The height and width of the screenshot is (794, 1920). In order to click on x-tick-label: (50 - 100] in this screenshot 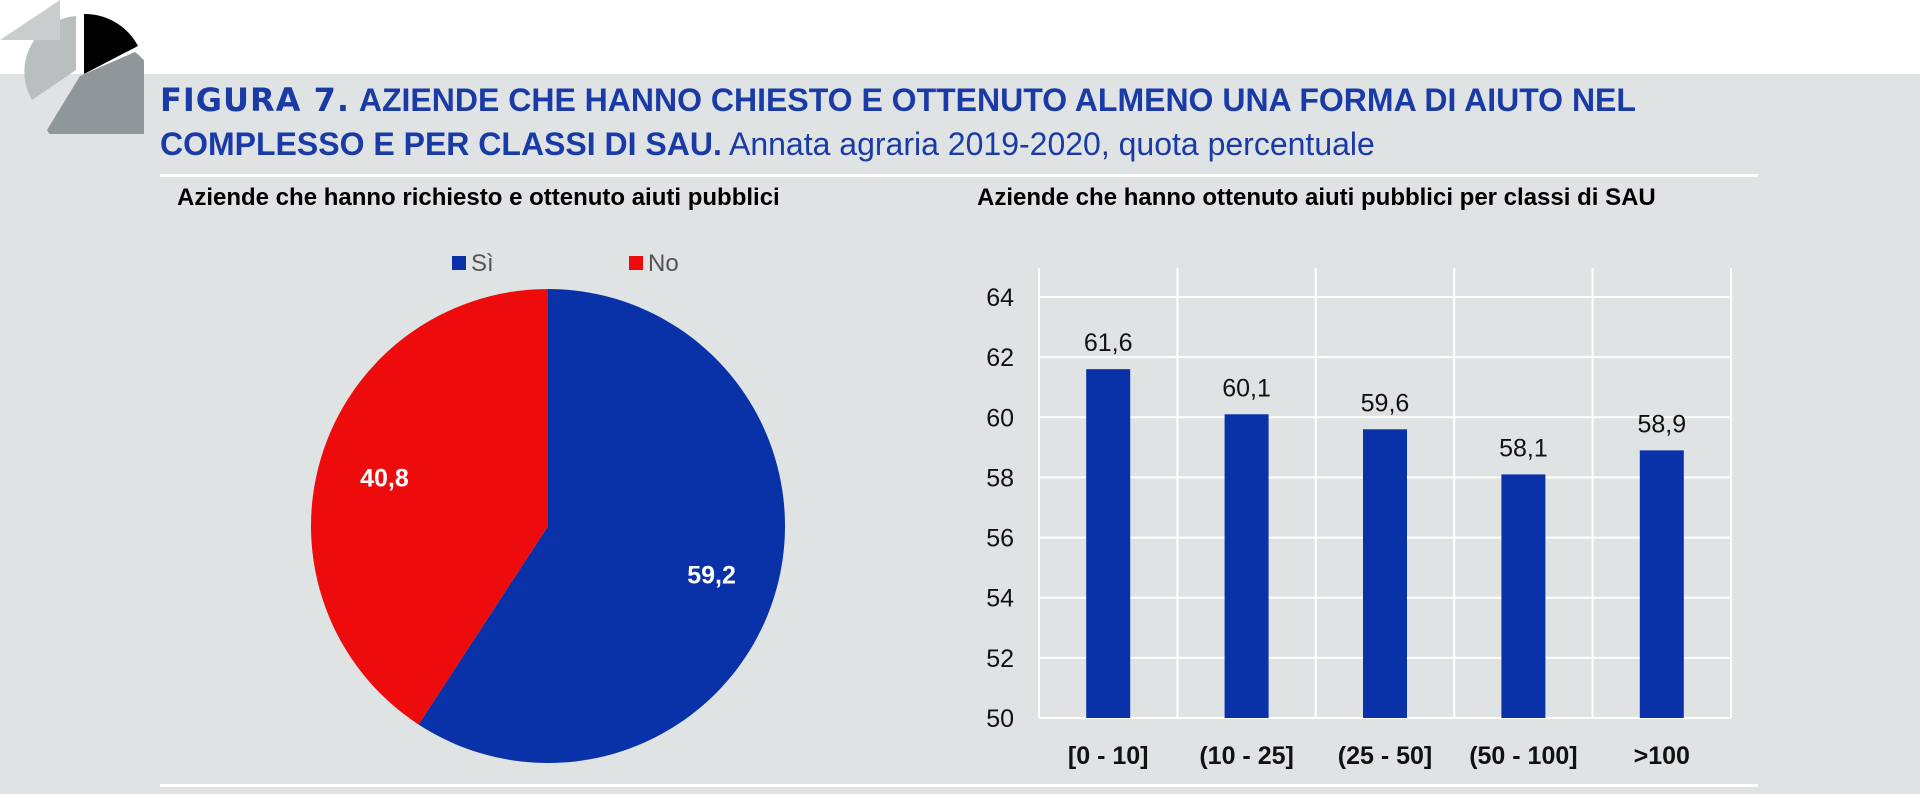, I will do `click(1523, 756)`.